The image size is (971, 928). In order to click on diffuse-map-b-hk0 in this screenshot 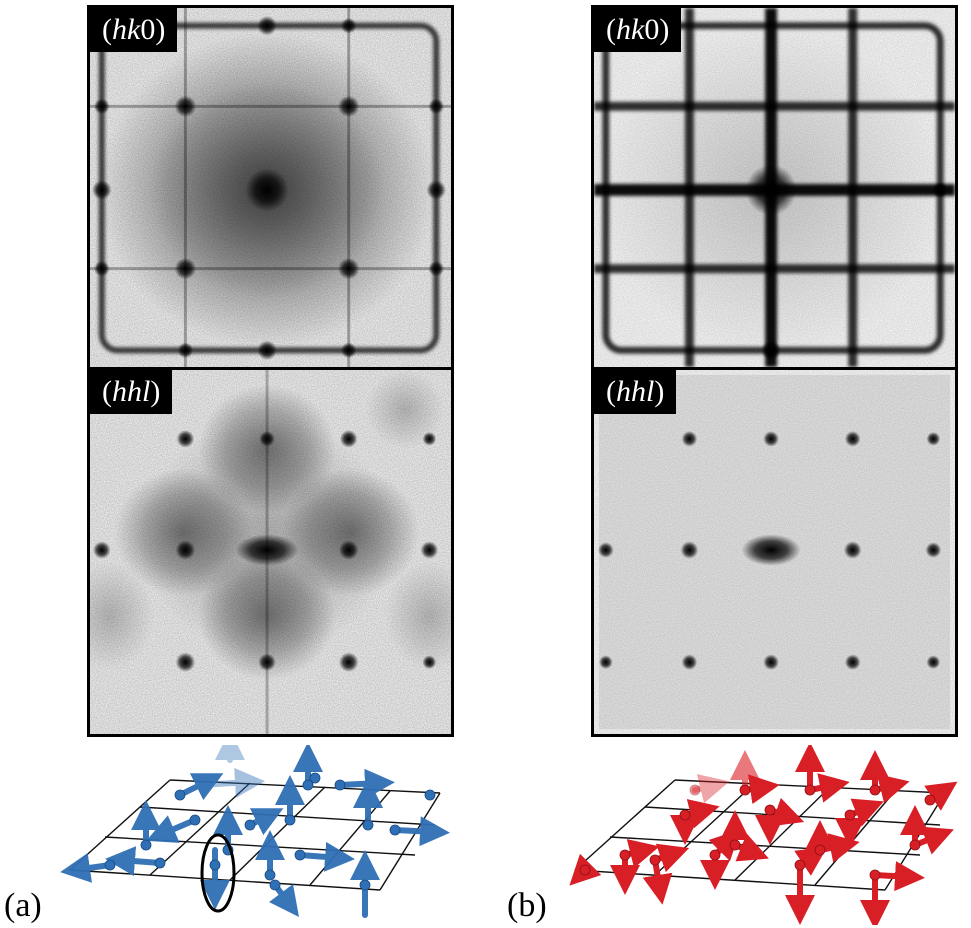, I will do `click(774, 187)`.